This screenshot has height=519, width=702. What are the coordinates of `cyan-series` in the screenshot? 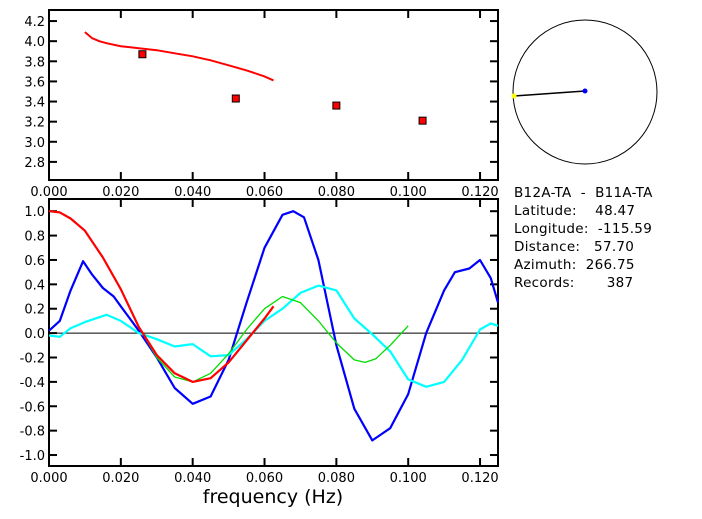 It's located at (273, 336).